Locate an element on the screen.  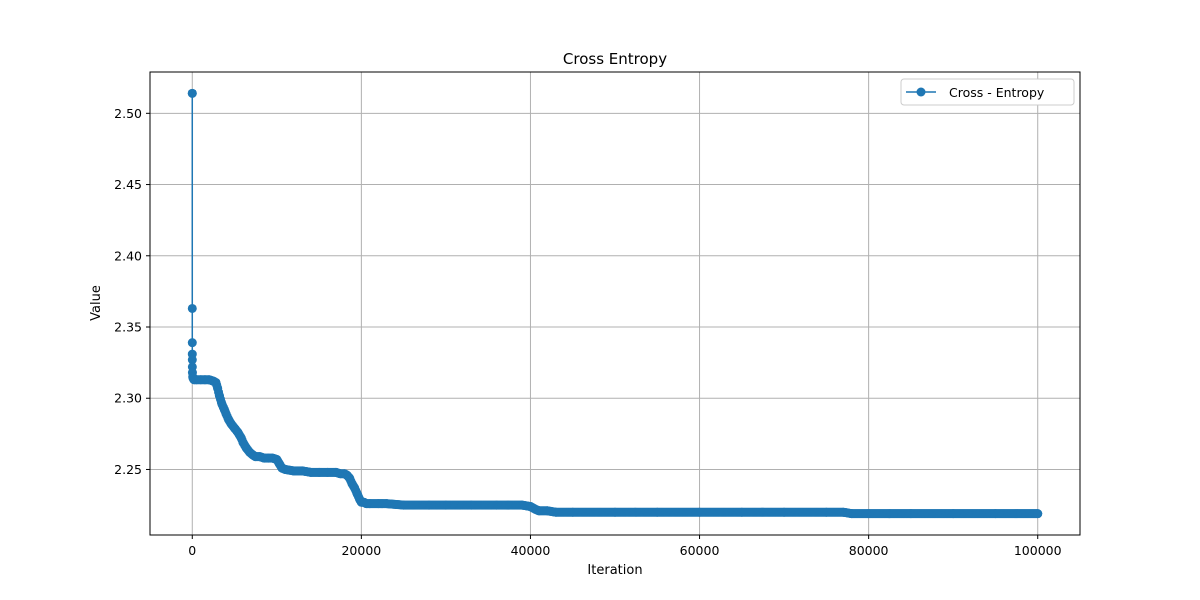
y-tick-label: 2.40 is located at coordinates (128, 255).